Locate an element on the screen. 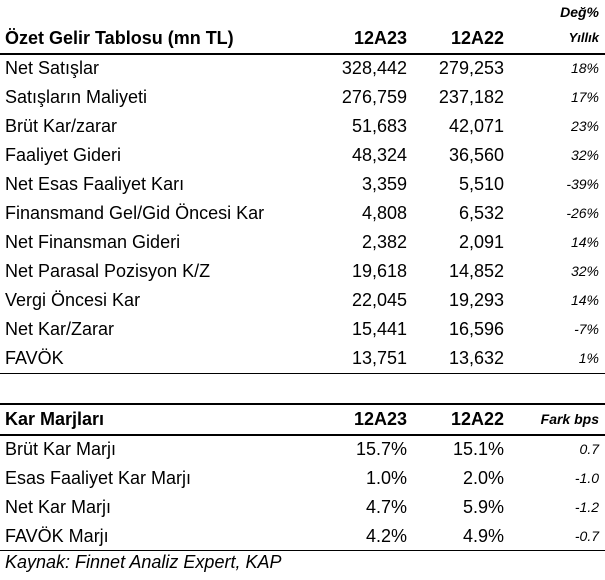  row-label: Net Parasal Pozisyon K/Z is located at coordinates (108, 271).